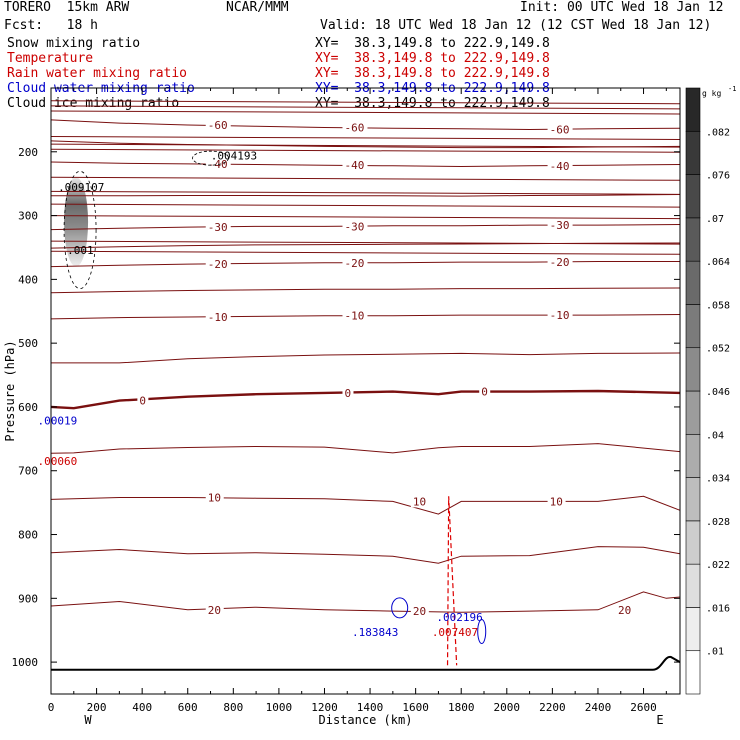 Image resolution: width=740 pixels, height=740 pixels. I want to click on colorbar-tick-label: .058, so click(718, 305).